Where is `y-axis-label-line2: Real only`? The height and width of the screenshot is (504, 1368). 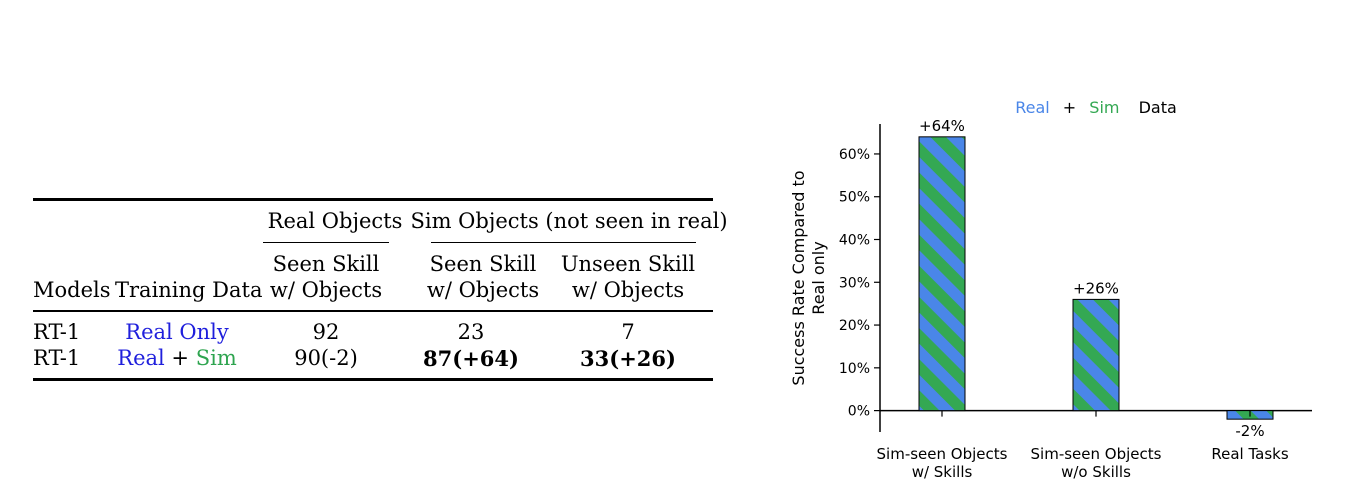 y-axis-label-line2: Real only is located at coordinates (818, 277).